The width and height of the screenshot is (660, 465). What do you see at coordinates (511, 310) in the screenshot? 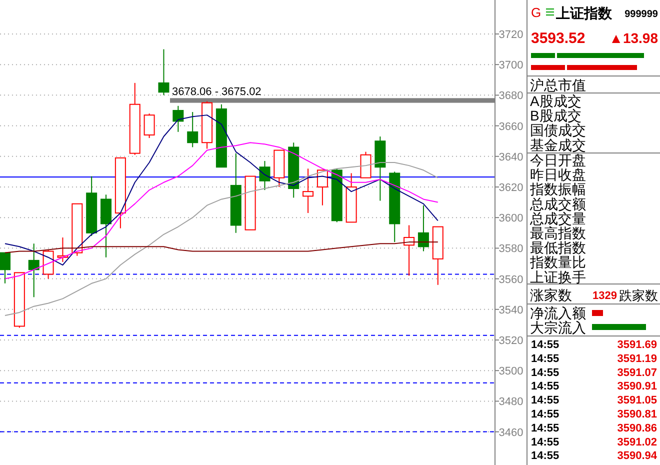
I see `y-tick-label: 3540` at bounding box center [511, 310].